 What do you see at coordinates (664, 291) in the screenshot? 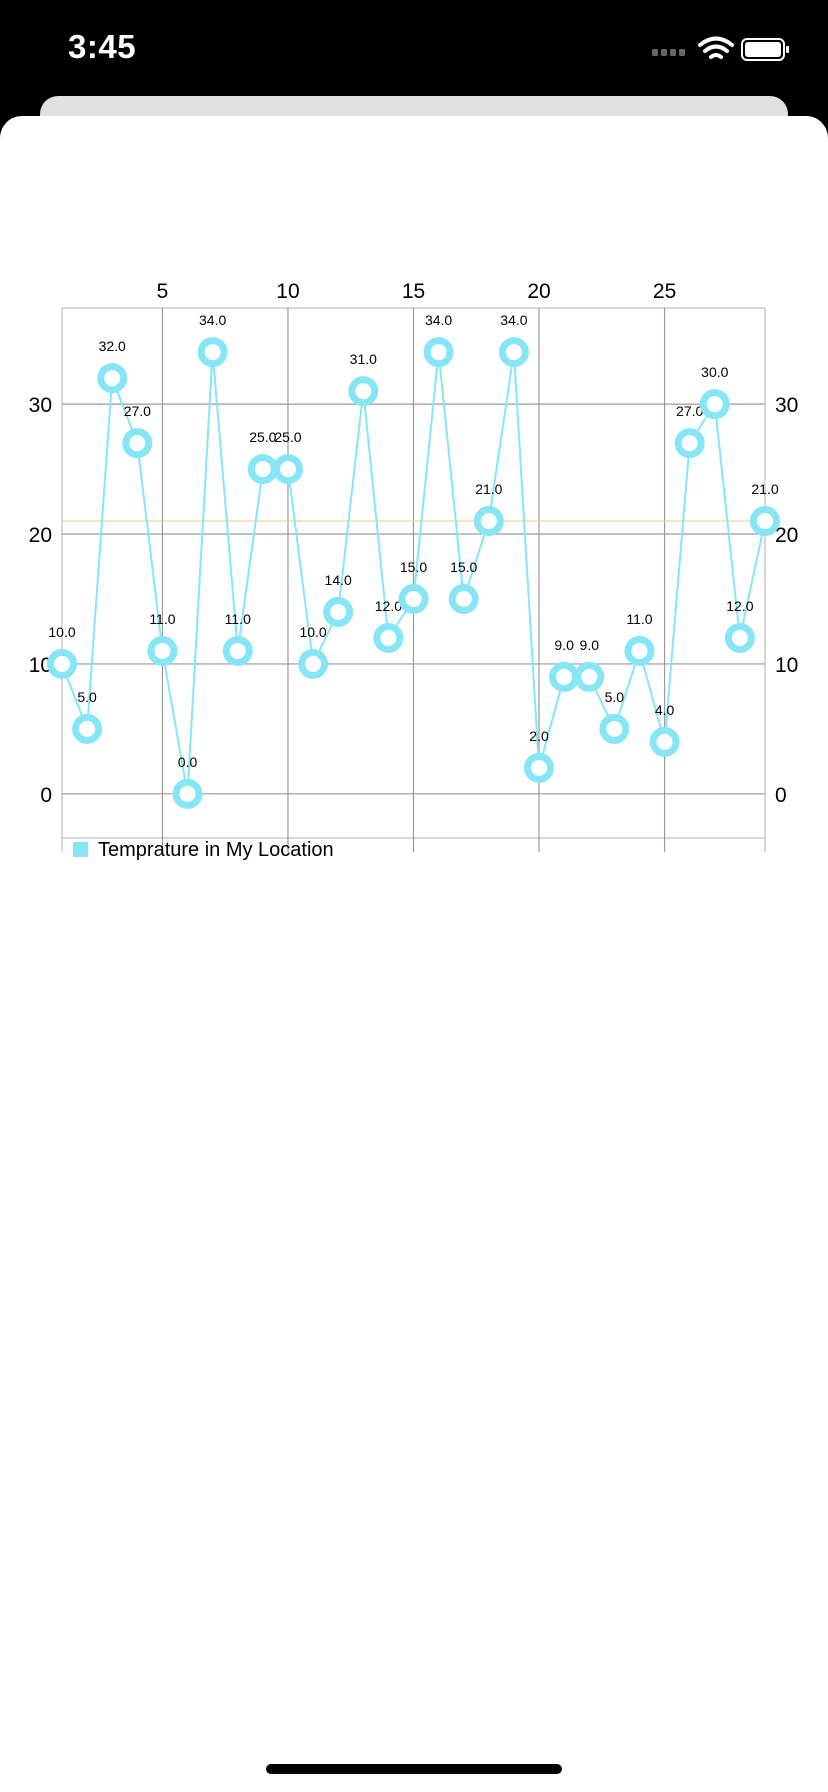
I see `x-tick-label: 25` at bounding box center [664, 291].